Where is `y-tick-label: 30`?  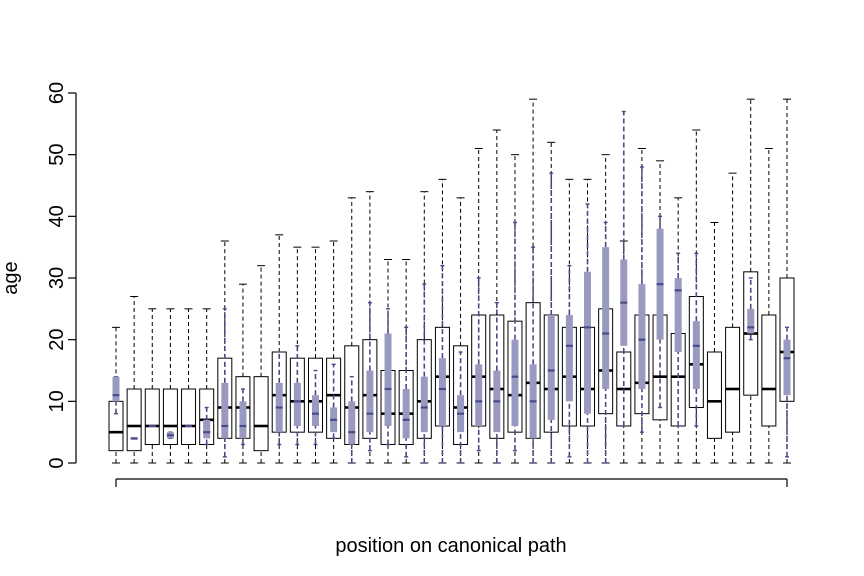 y-tick-label: 30 is located at coordinates (57, 278).